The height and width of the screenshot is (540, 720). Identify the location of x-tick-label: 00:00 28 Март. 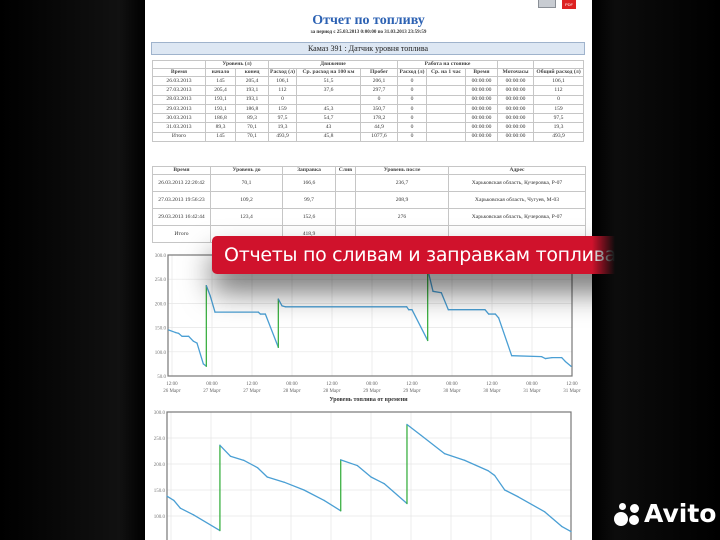
(292, 388).